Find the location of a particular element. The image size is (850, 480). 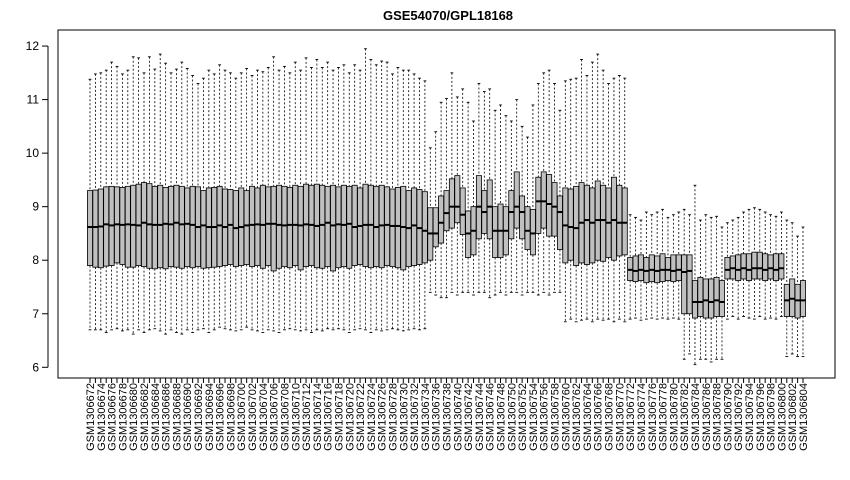

x-tick-label: GSM1306702 is located at coordinates (253, 417).